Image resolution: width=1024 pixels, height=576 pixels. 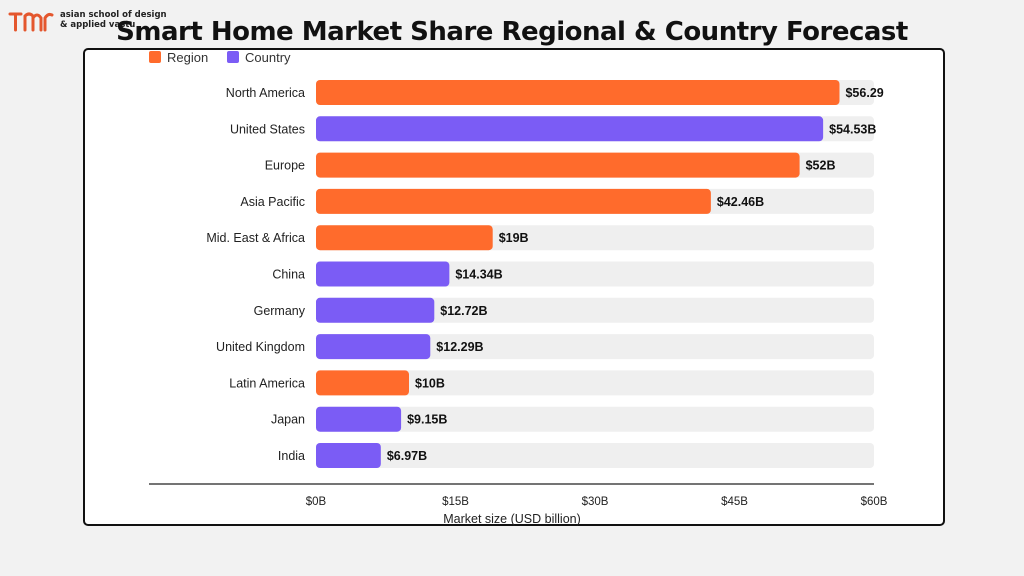 What do you see at coordinates (316, 502) in the screenshot?
I see `x-tick-label: $0B` at bounding box center [316, 502].